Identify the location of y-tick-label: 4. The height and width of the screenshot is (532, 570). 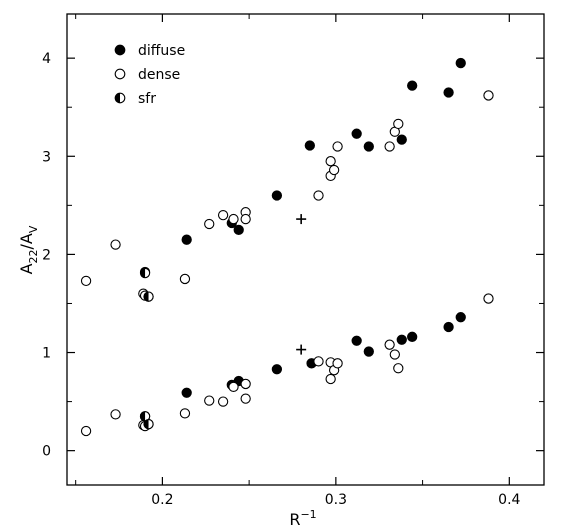
(46, 59).